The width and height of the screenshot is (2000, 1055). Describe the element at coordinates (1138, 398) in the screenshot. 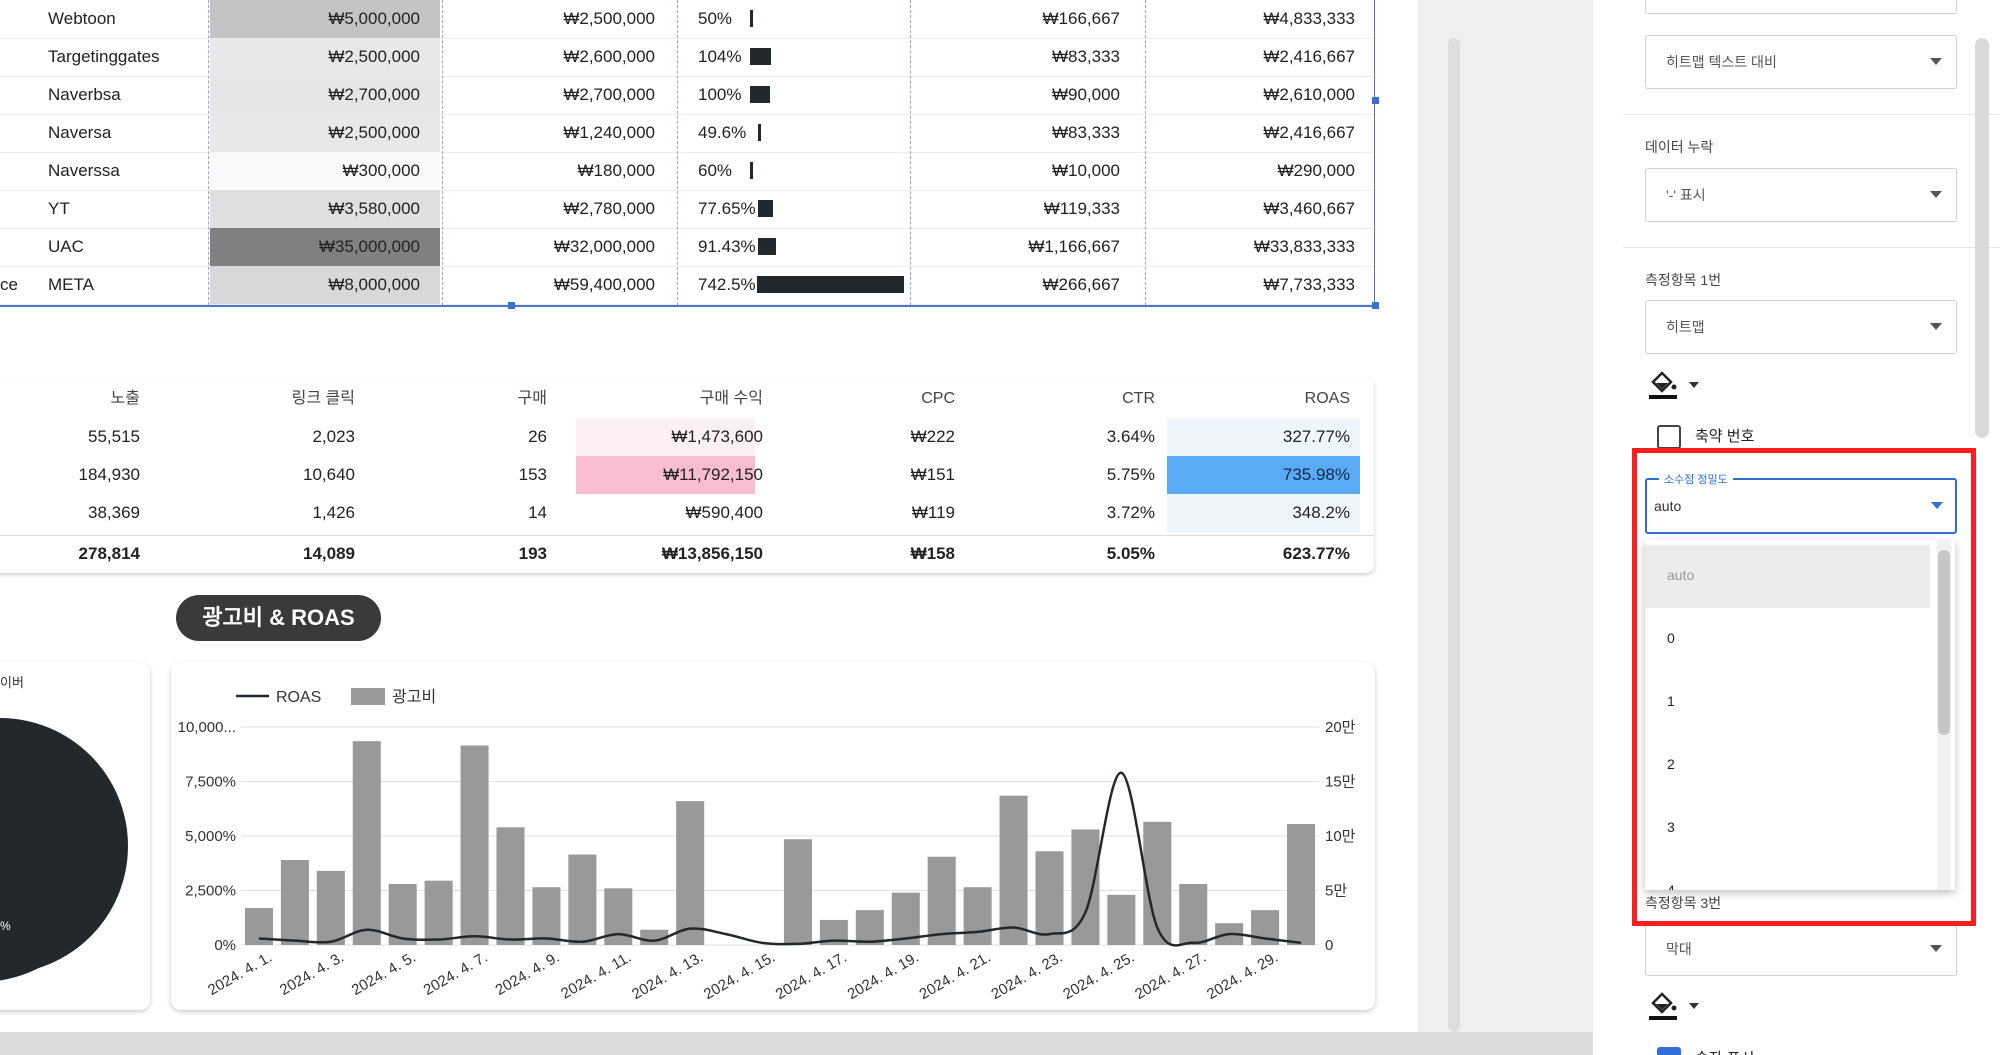

I see `column-header: CTR` at that location.